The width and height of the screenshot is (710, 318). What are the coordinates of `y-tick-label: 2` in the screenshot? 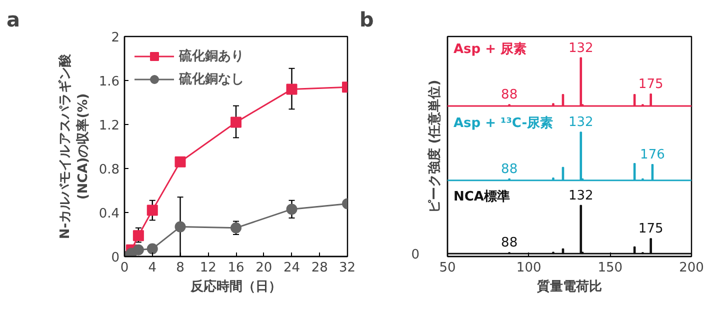 It's located at (115, 38).